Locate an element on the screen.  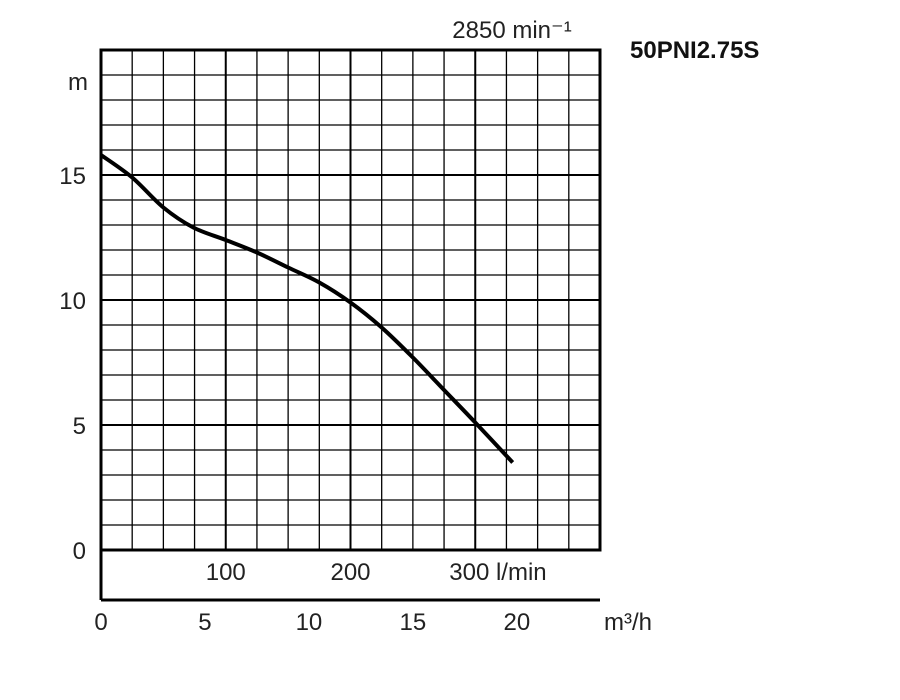
x2-tick-label: 15 is located at coordinates (413, 622).